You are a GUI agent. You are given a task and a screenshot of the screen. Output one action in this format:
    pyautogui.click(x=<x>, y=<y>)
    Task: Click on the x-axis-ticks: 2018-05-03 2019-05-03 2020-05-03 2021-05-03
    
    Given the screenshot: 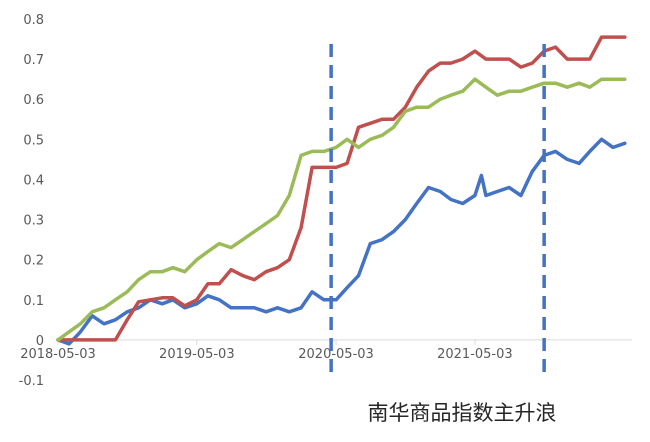 What is the action you would take?
    pyautogui.click(x=266, y=350)
    